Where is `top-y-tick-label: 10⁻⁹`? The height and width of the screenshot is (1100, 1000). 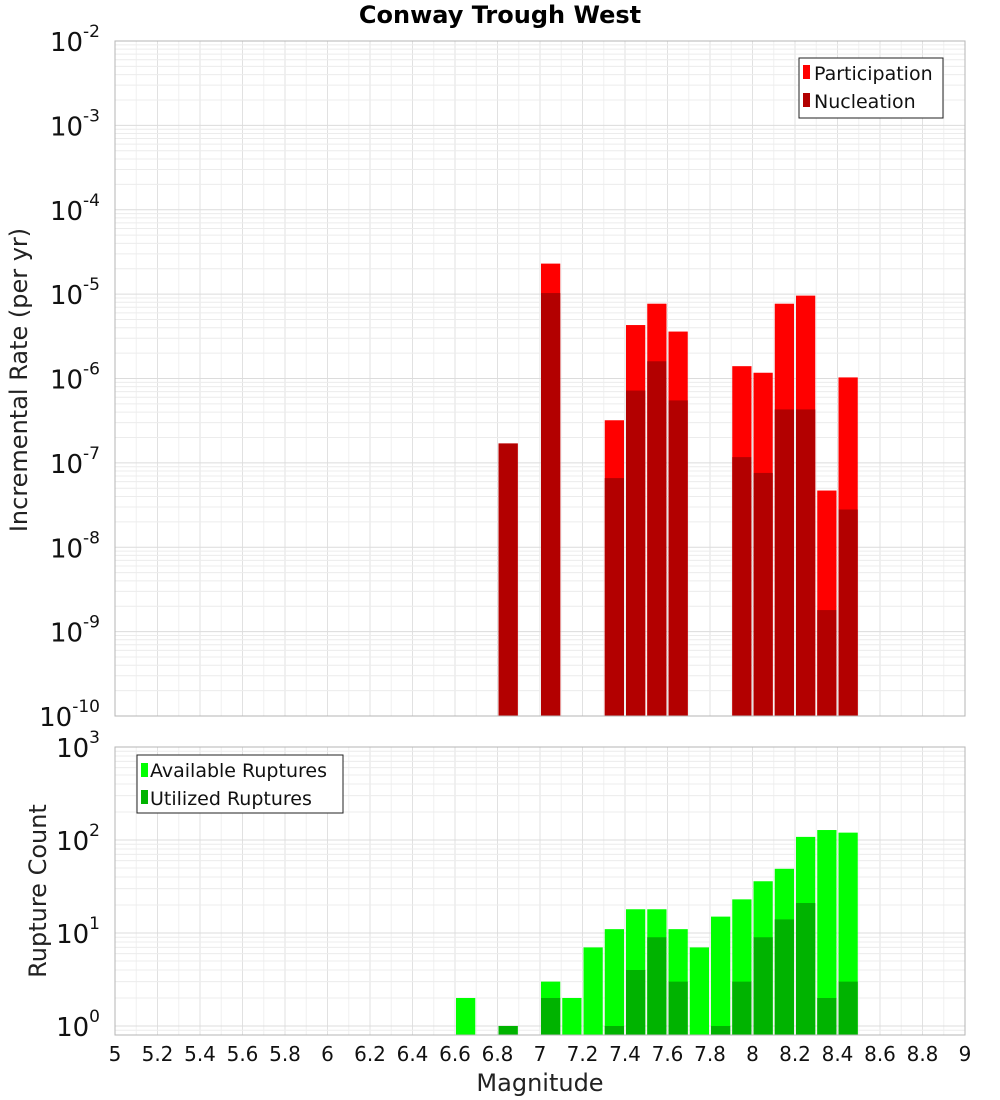 top-y-tick-label: 10⁻⁹ is located at coordinates (75, 631).